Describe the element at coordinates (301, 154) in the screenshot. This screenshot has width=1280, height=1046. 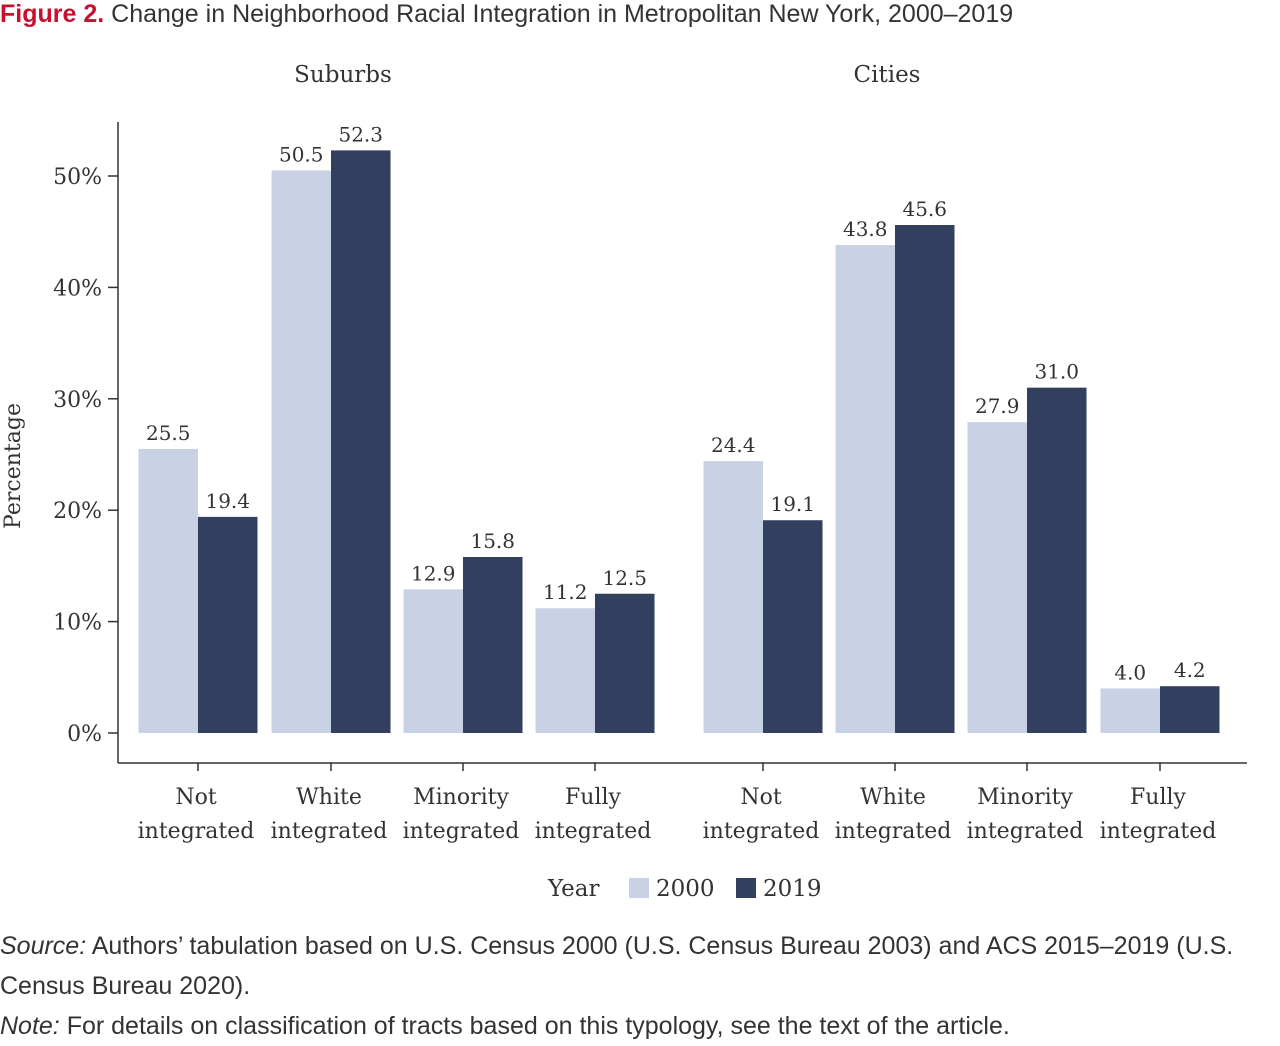
I see `data-label: 50.5` at that location.